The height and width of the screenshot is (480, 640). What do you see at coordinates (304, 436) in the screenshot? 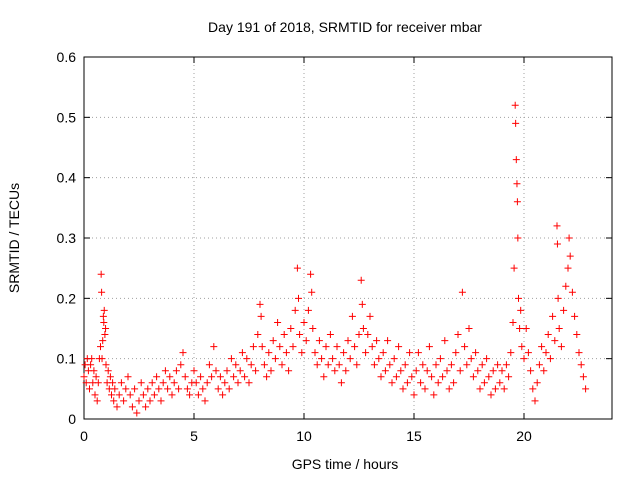
I see `x-tick-label: 10` at bounding box center [304, 436].